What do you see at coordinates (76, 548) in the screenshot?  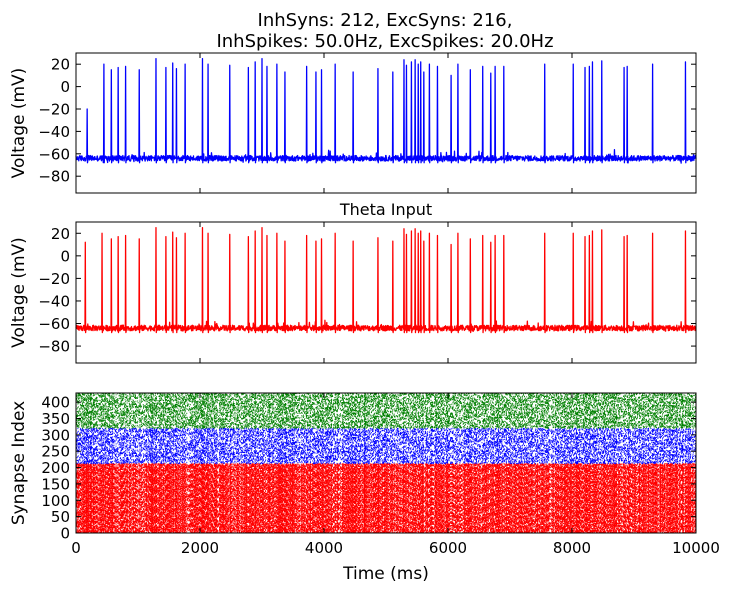 I see `x-tick-label: 0` at bounding box center [76, 548].